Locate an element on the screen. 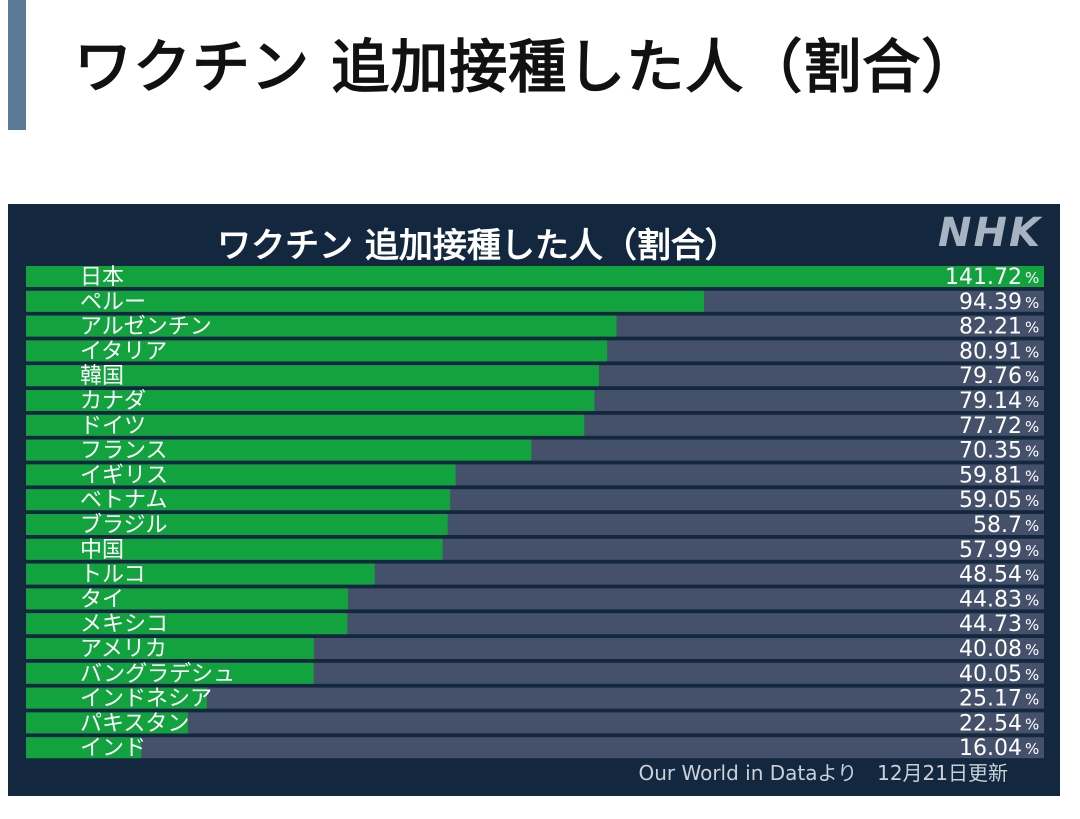  category-label: ベトナム is located at coordinates (123, 500).